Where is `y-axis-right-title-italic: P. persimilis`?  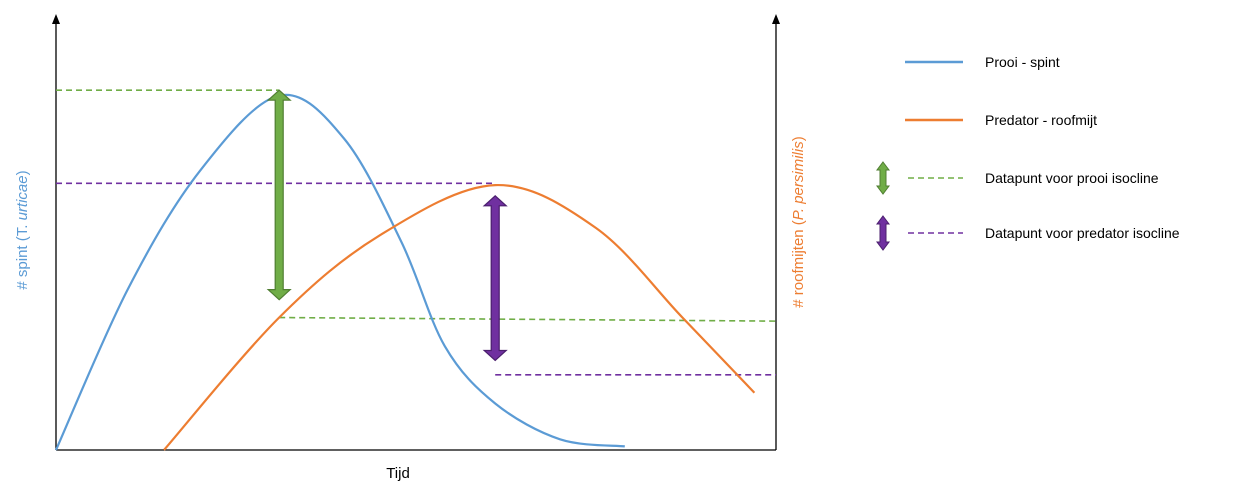
y-axis-right-title-italic: P. persimilis is located at coordinates (798, 180).